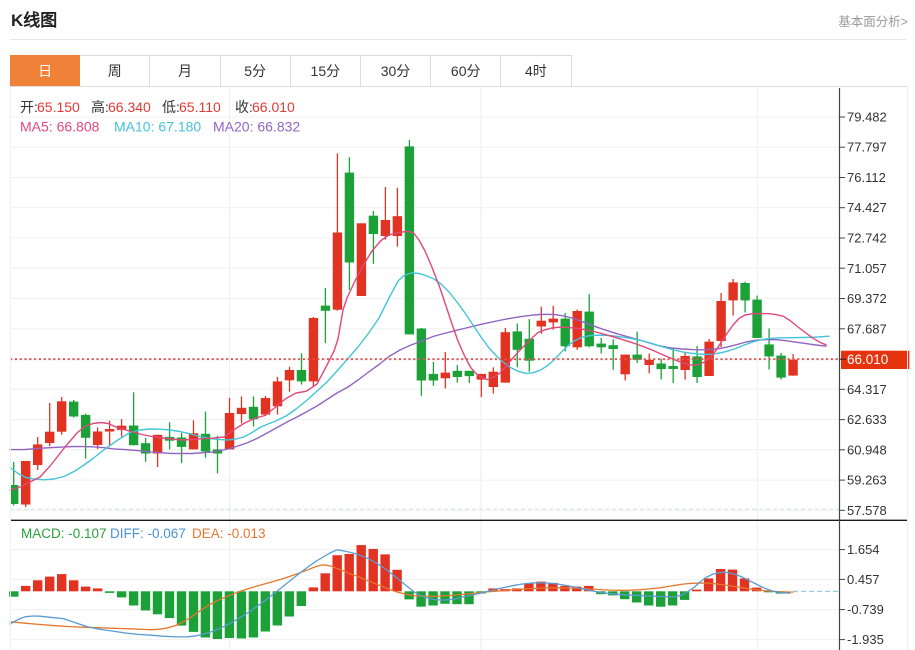  What do you see at coordinates (866, 177) in the screenshot?
I see `svg-text: 76.112` at bounding box center [866, 177].